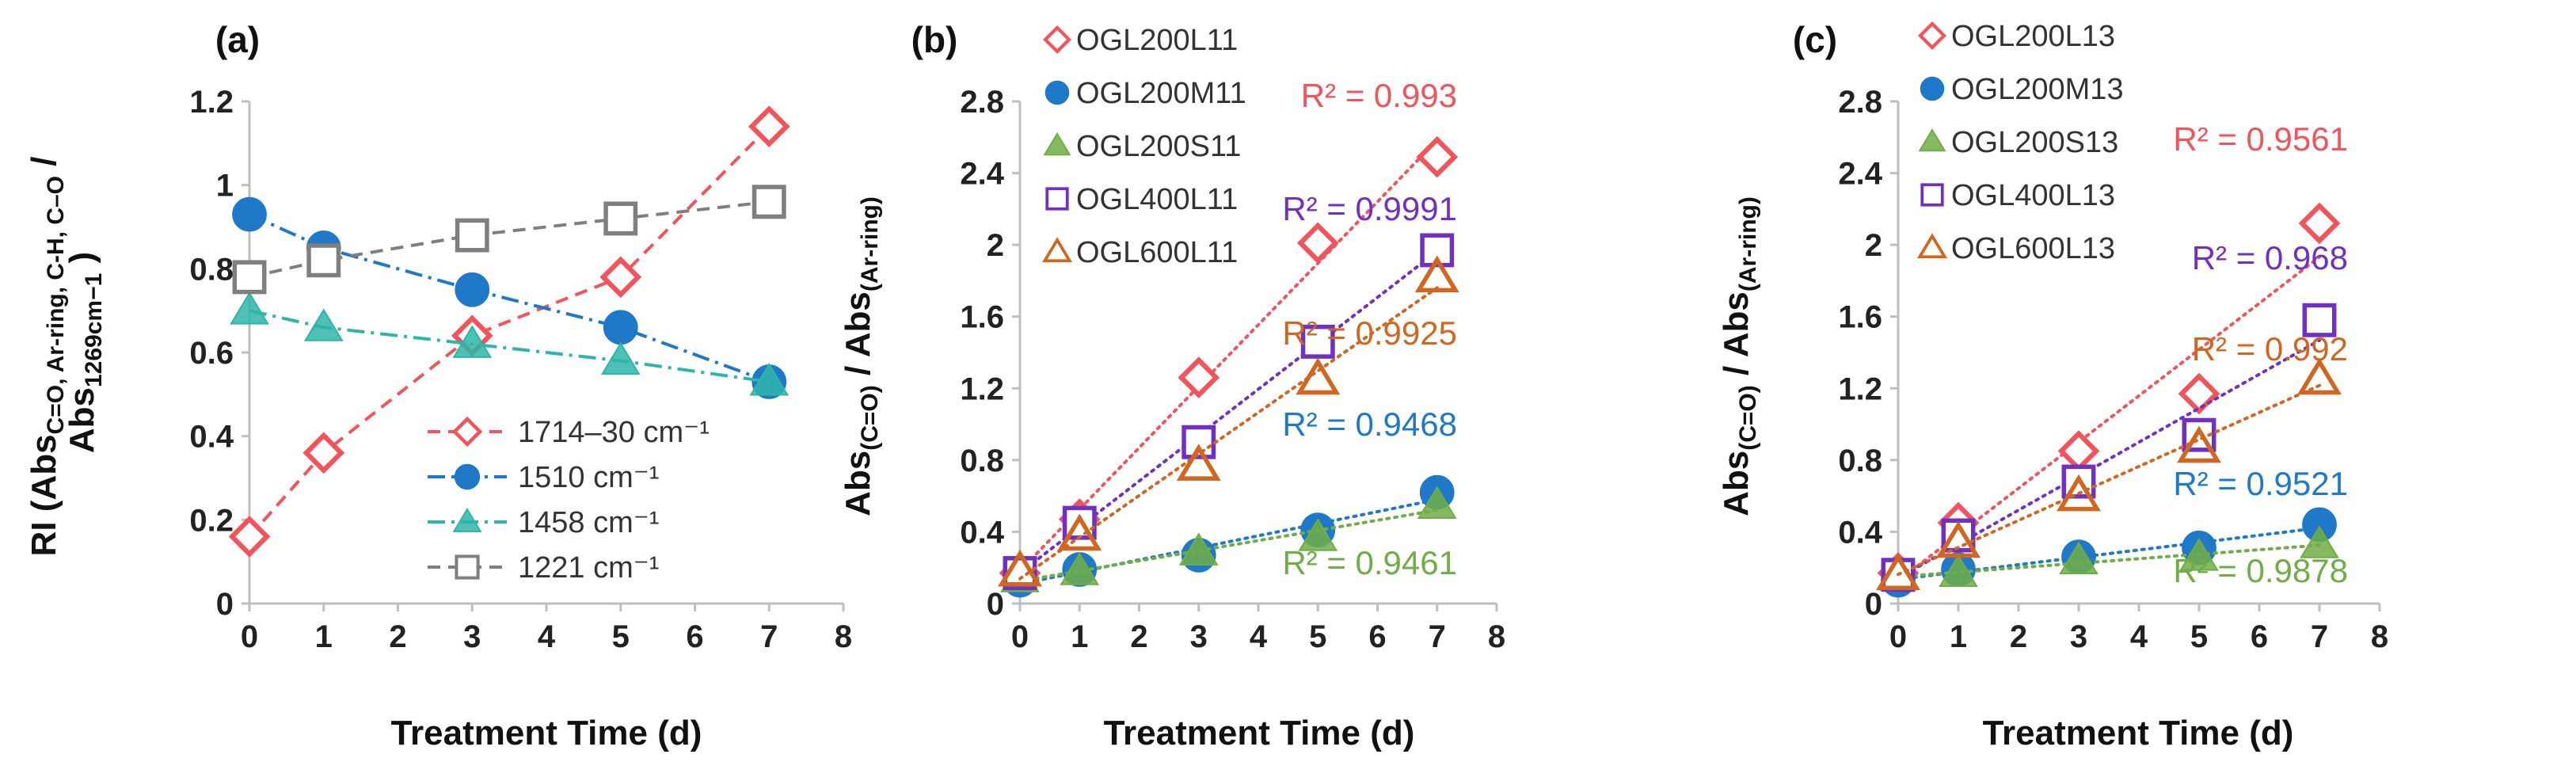 The image size is (2576, 777). What do you see at coordinates (843, 636) in the screenshot?
I see `x-tick-label: 8` at bounding box center [843, 636].